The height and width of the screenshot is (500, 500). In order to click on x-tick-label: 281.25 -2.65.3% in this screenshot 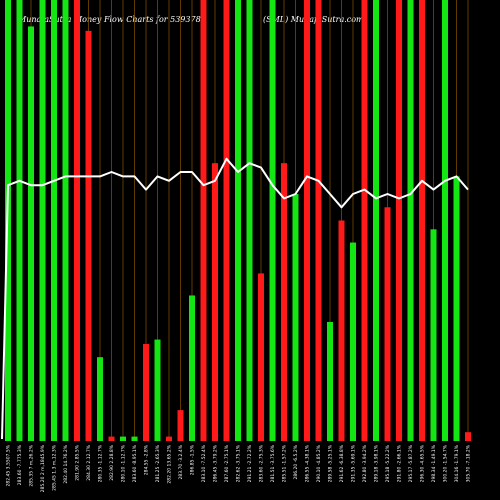, I will do `click(158, 463)`.